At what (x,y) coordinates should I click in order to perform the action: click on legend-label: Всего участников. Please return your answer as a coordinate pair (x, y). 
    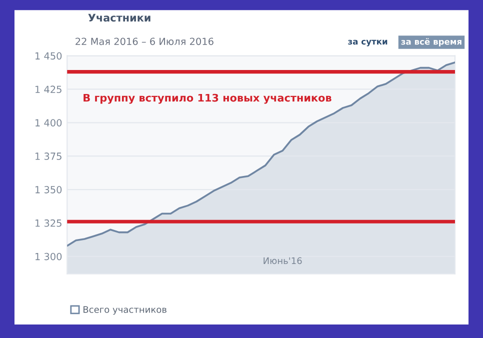
    Looking at the image, I should click on (125, 310).